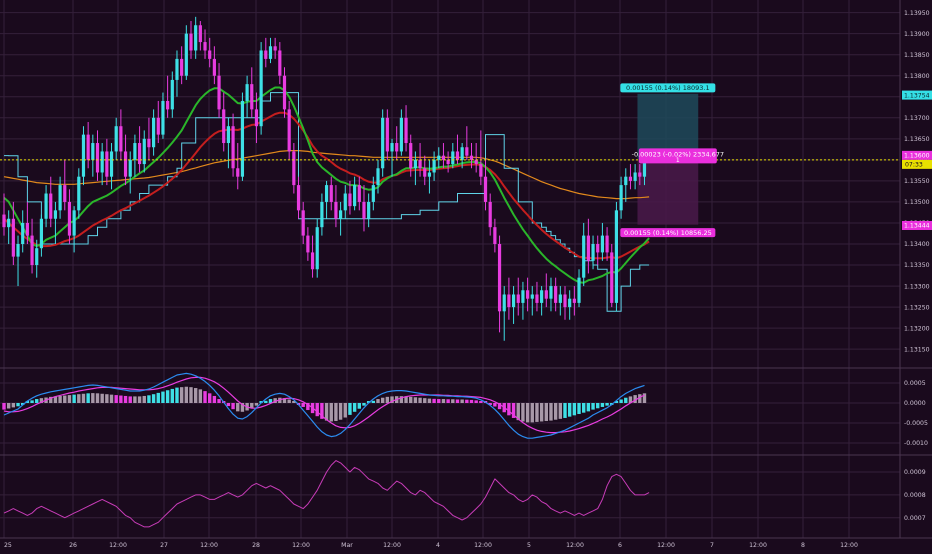 The width and height of the screenshot is (932, 554). Describe the element at coordinates (668, 233) in the screenshot. I see `loss-label-text: 0.00155 (0.14%) 10856.25` at that location.